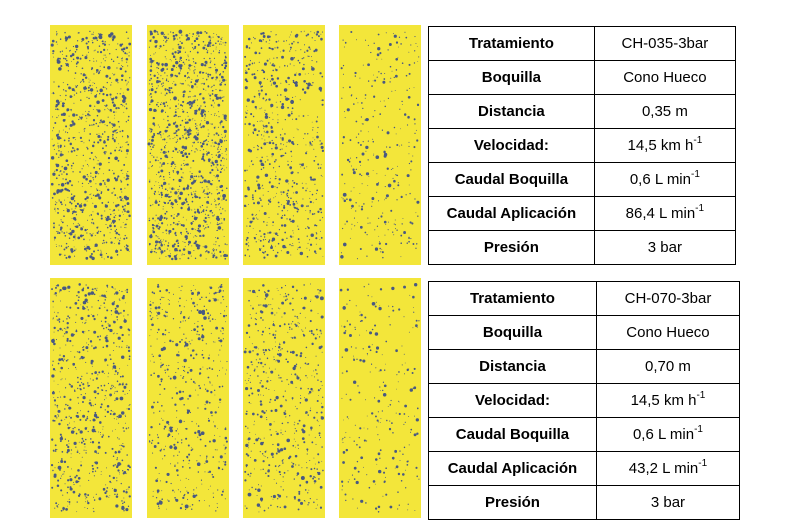  I want to click on table-row: Tratamiento CH-035-3bar, so click(582, 43).